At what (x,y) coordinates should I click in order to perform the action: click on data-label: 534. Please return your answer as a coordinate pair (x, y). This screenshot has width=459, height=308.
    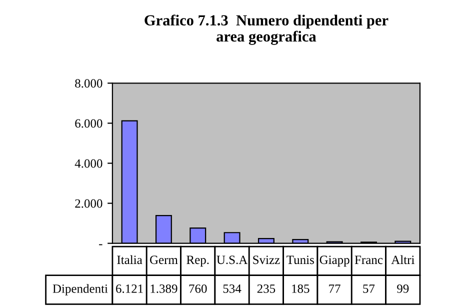
    Looking at the image, I should click on (232, 288).